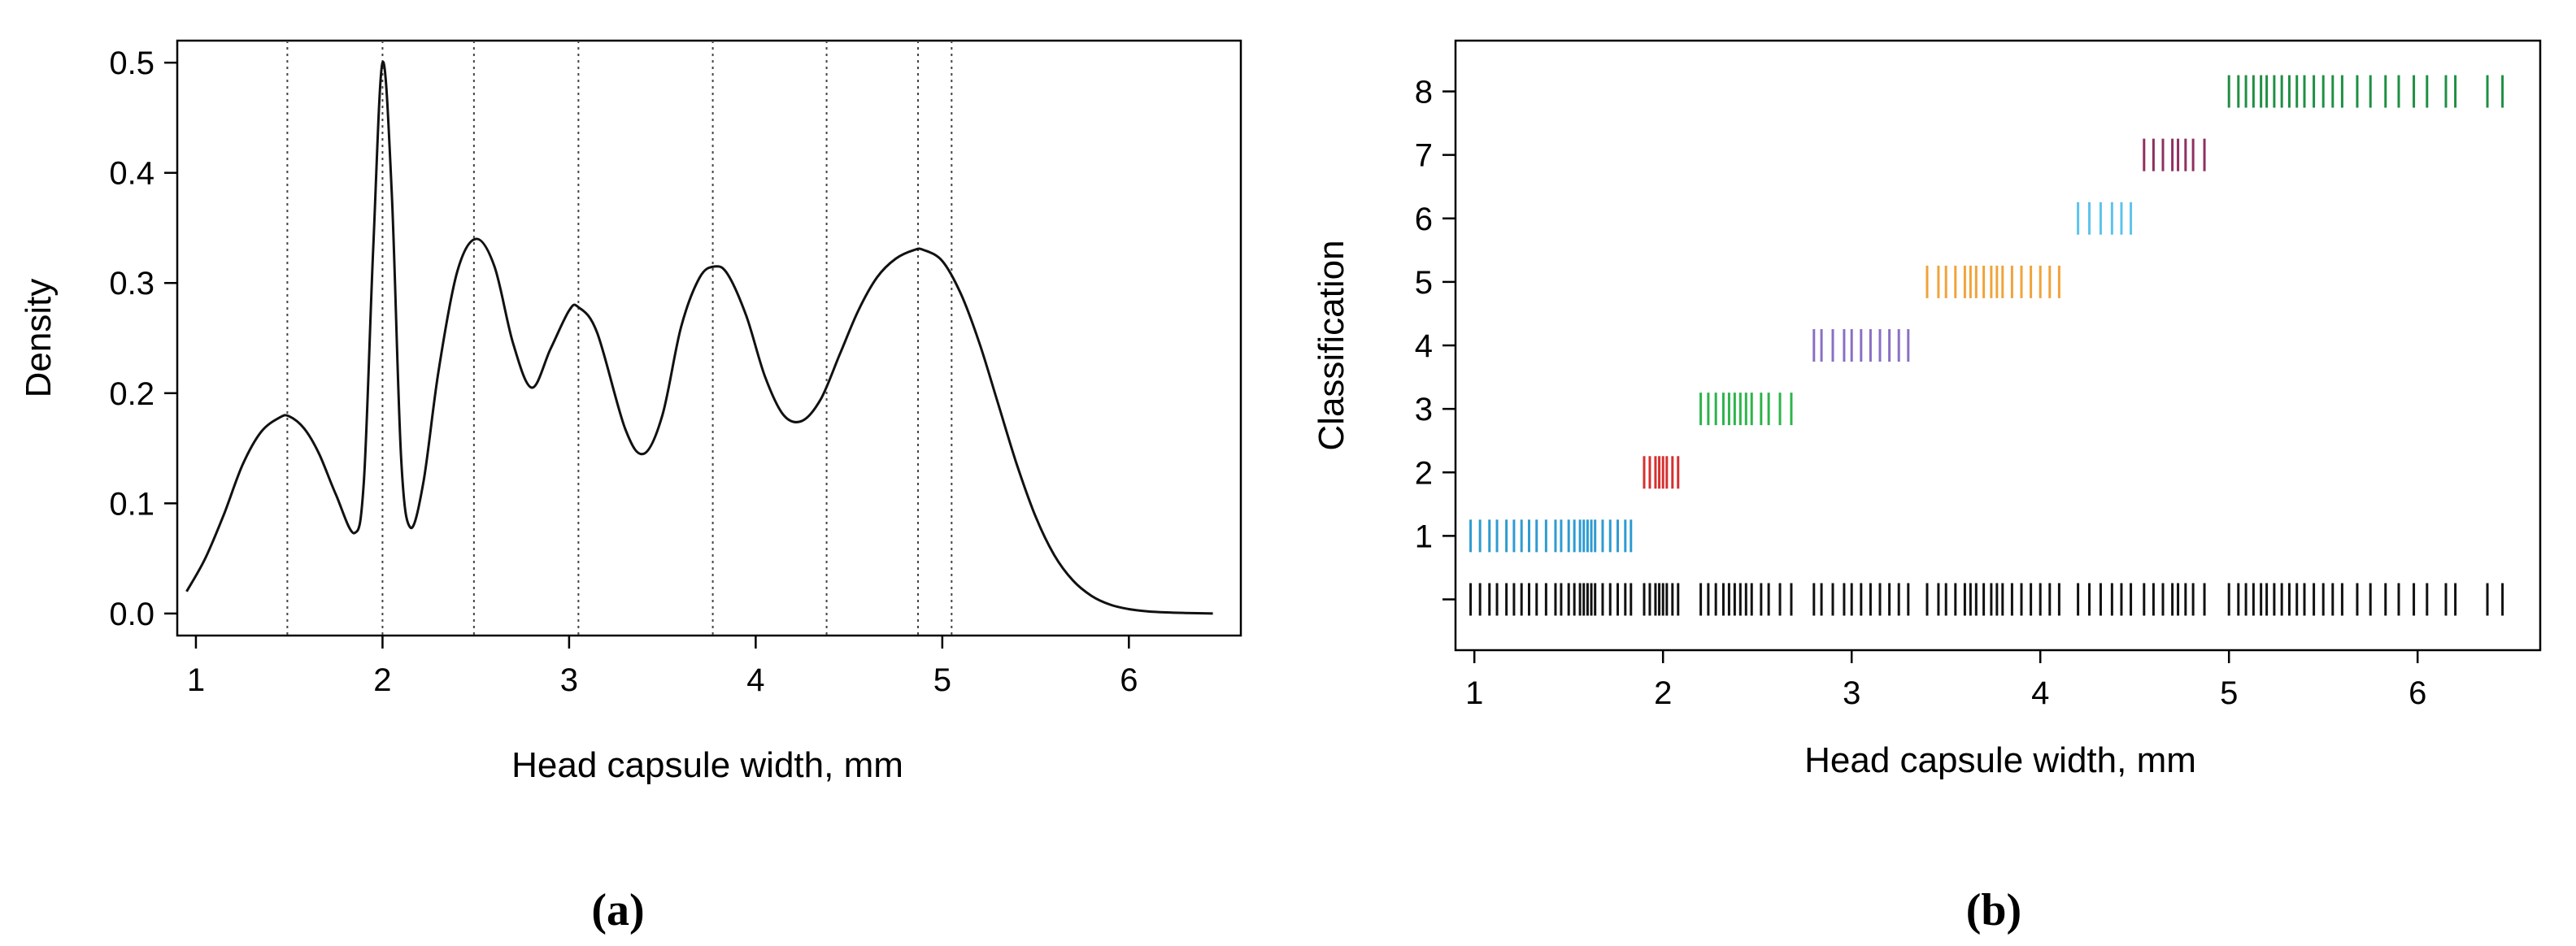  What do you see at coordinates (1663, 693) in the screenshot?
I see `classification-x-tick-label: 2` at bounding box center [1663, 693].